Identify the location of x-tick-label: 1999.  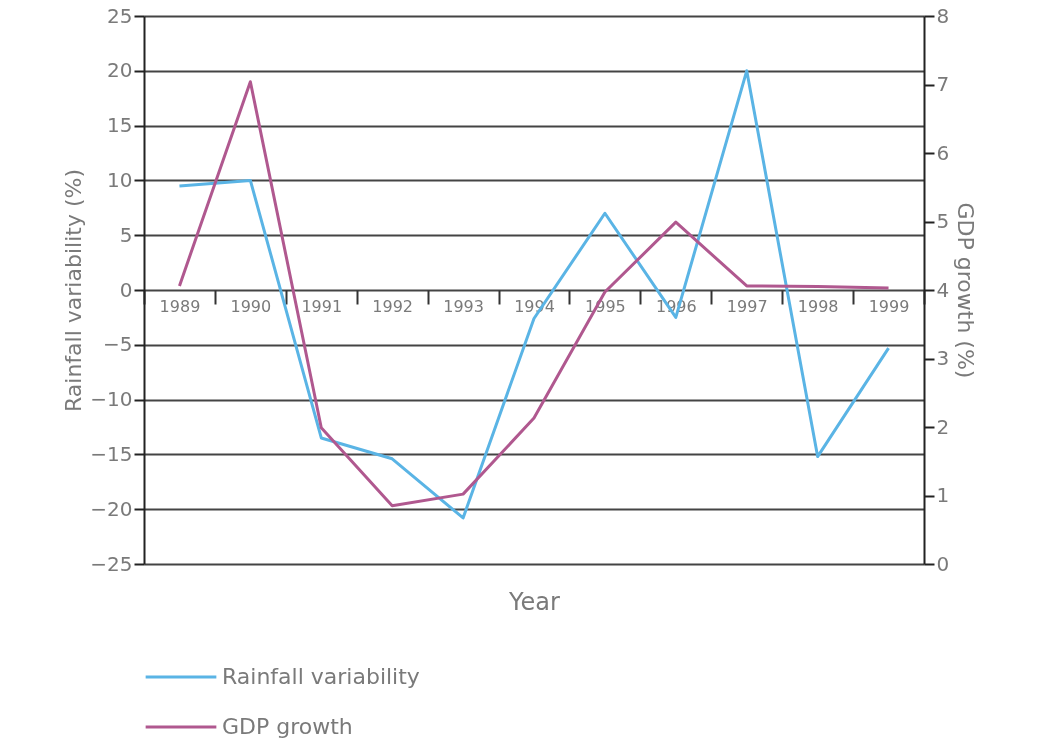
(889, 306).